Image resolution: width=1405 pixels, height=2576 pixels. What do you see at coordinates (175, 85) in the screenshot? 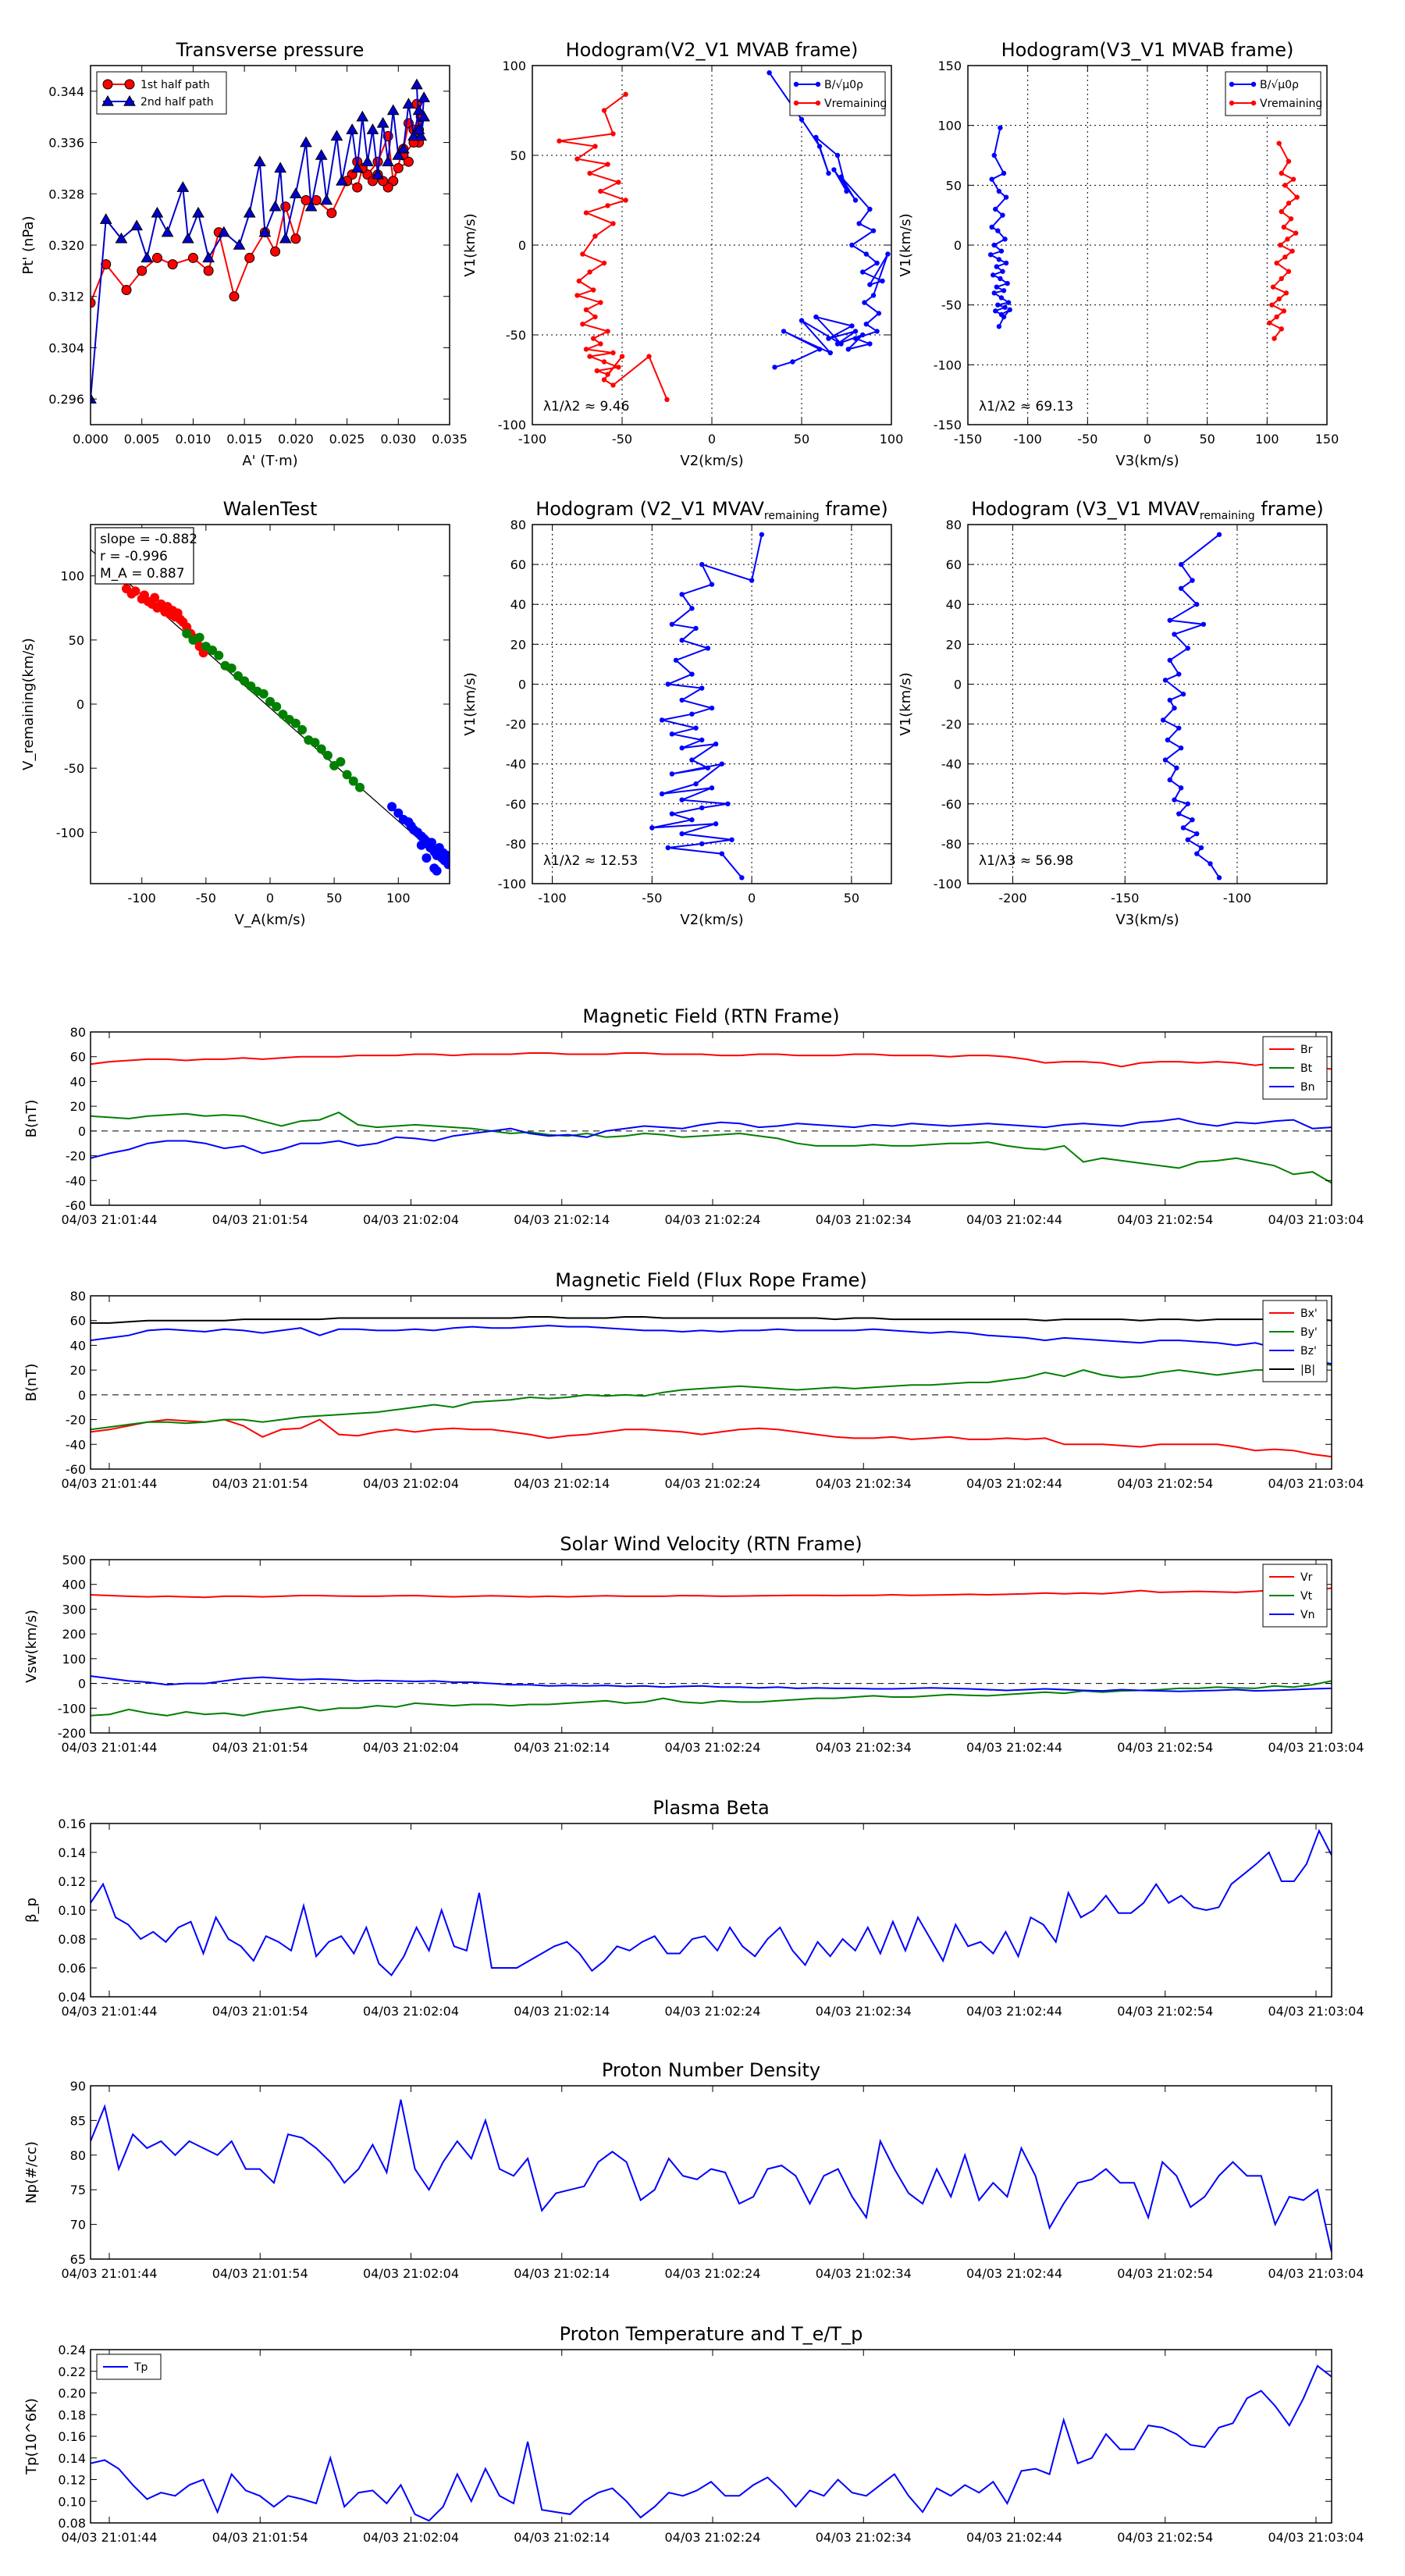
I see `legend-label: 1st half path` at bounding box center [175, 85].